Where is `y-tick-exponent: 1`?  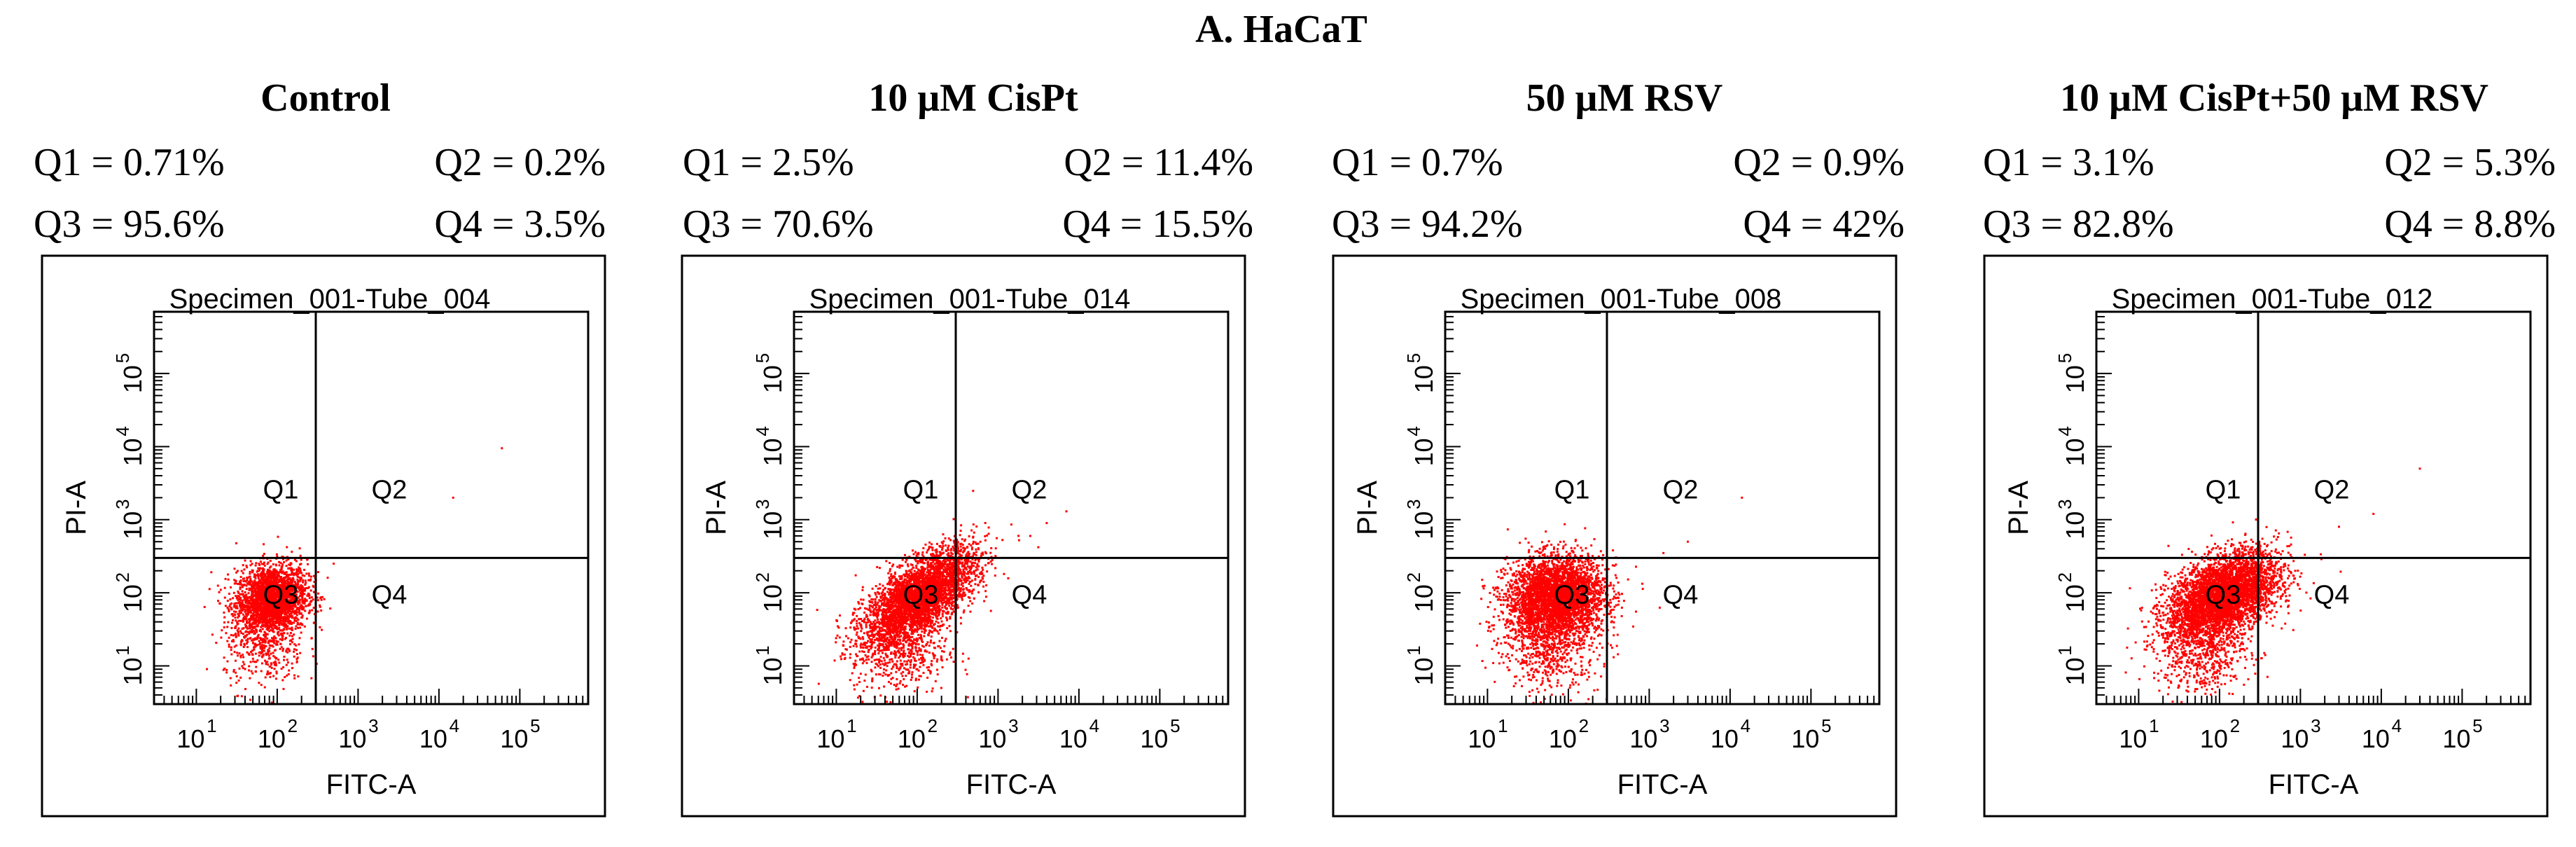
y-tick-exponent: 1 is located at coordinates (122, 650).